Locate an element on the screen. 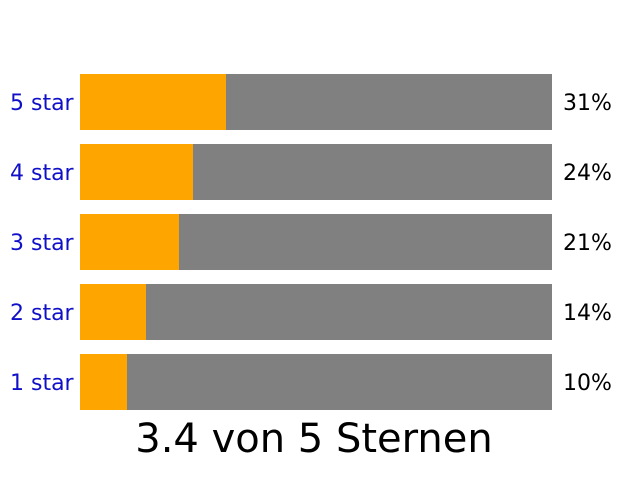 The height and width of the screenshot is (480, 640). rating-row: 5 star 31% is located at coordinates (311, 102).